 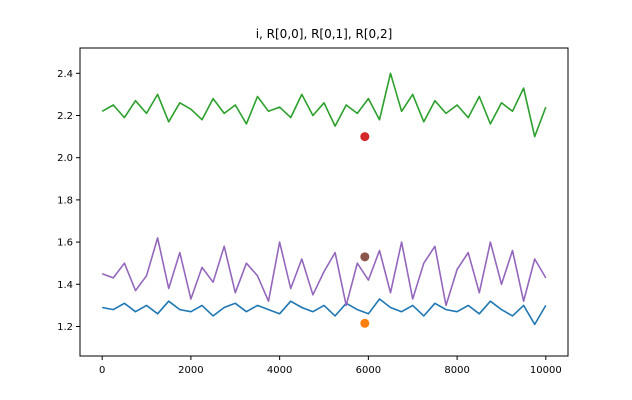 What do you see at coordinates (190, 370) in the screenshot?
I see `x-tick-label: 2000` at bounding box center [190, 370].